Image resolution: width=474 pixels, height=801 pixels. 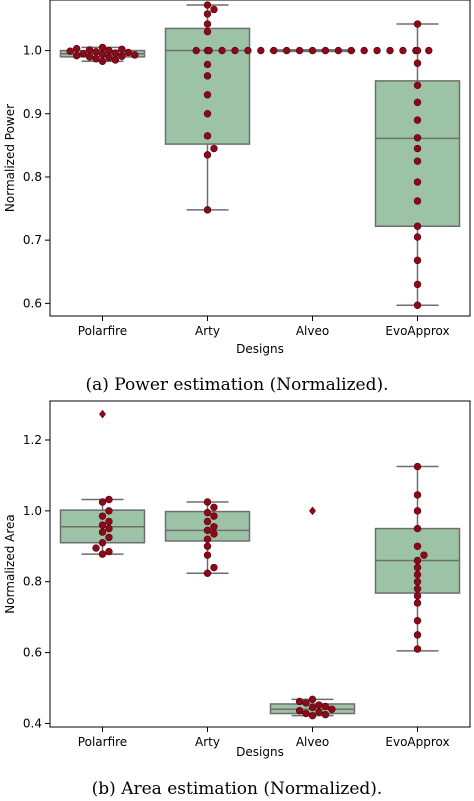 I want to click on power-caption: (a) Power estimation (Normalized)., so click(x=236, y=385).